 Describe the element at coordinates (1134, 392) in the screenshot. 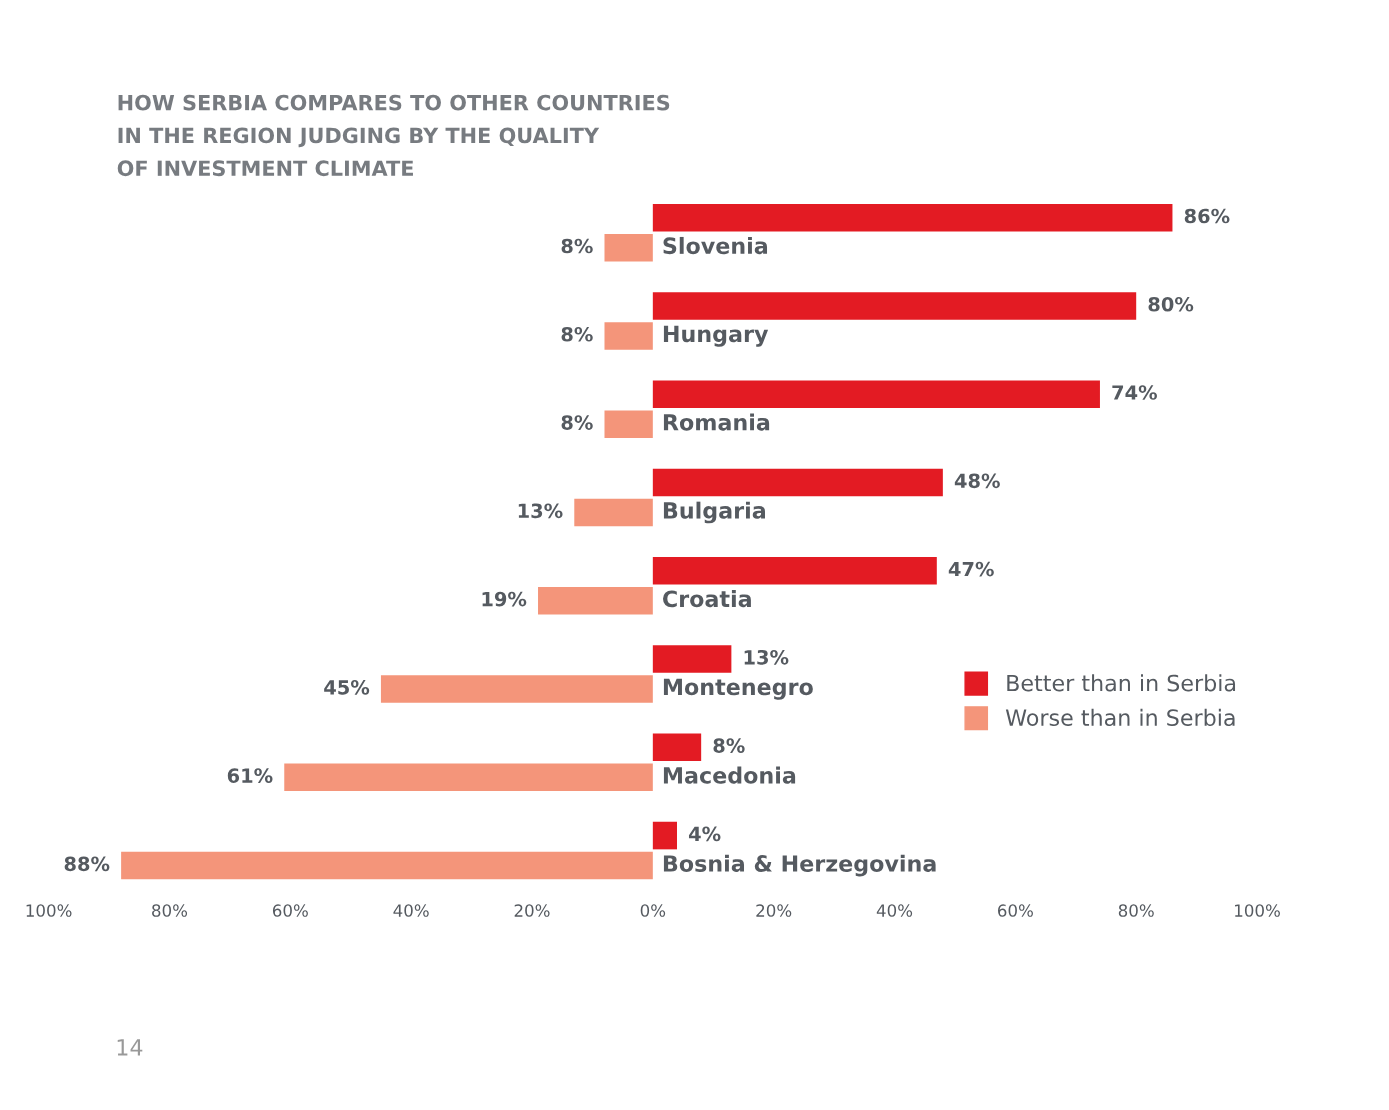

I see `data-label: 74%` at that location.